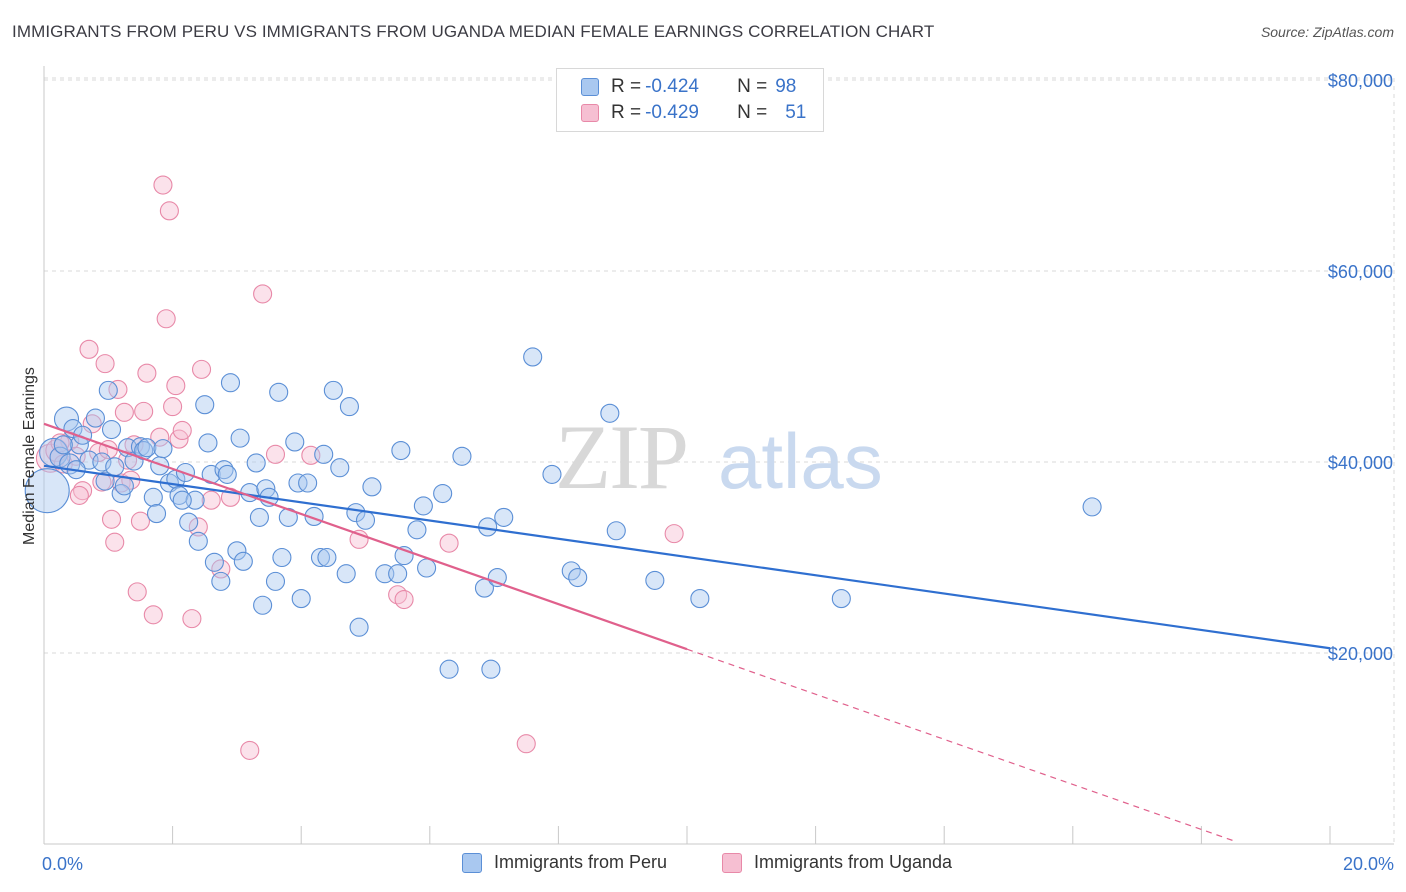  I want to click on legend-row-peru: R = -0.424 N = 98, so click(688, 87).